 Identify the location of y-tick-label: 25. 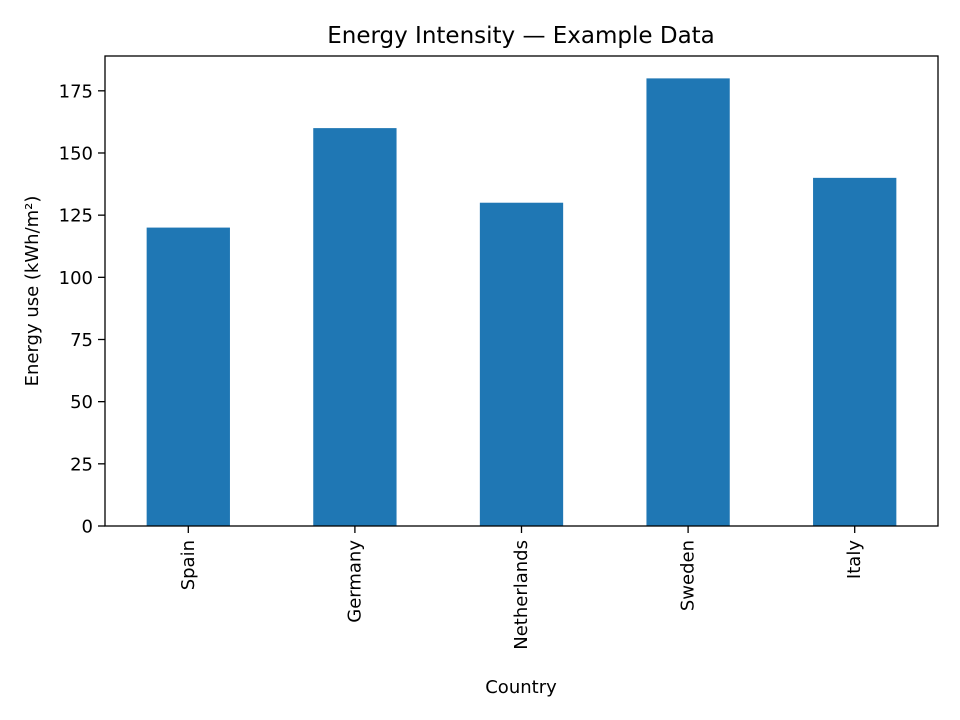
(81, 464).